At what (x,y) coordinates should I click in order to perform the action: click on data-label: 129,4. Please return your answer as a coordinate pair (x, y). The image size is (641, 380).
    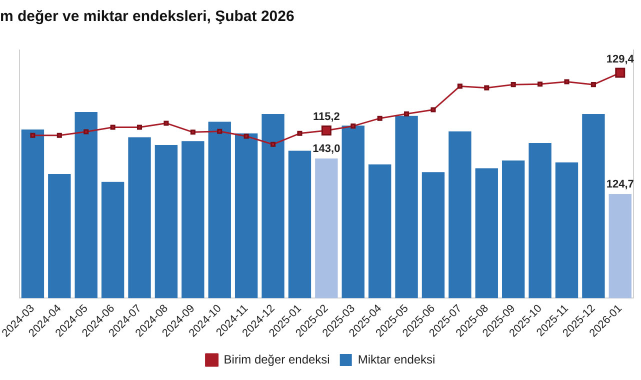
    Looking at the image, I should click on (620, 59).